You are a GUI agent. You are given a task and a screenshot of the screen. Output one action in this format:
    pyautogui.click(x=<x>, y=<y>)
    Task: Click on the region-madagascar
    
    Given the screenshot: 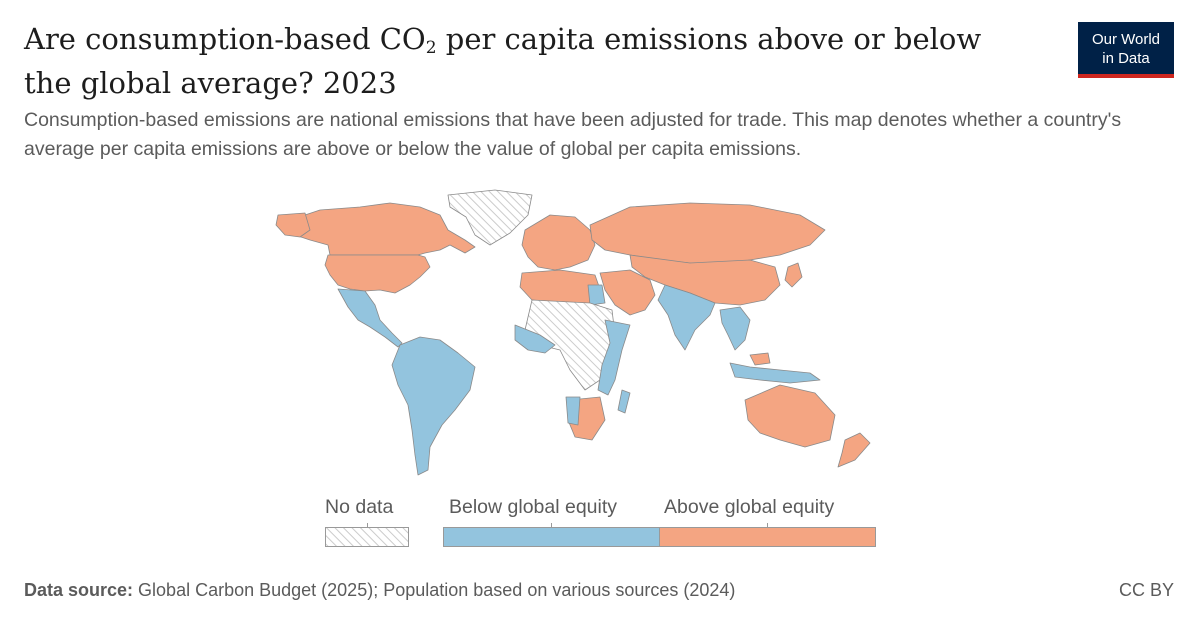 What is the action you would take?
    pyautogui.click(x=624, y=401)
    